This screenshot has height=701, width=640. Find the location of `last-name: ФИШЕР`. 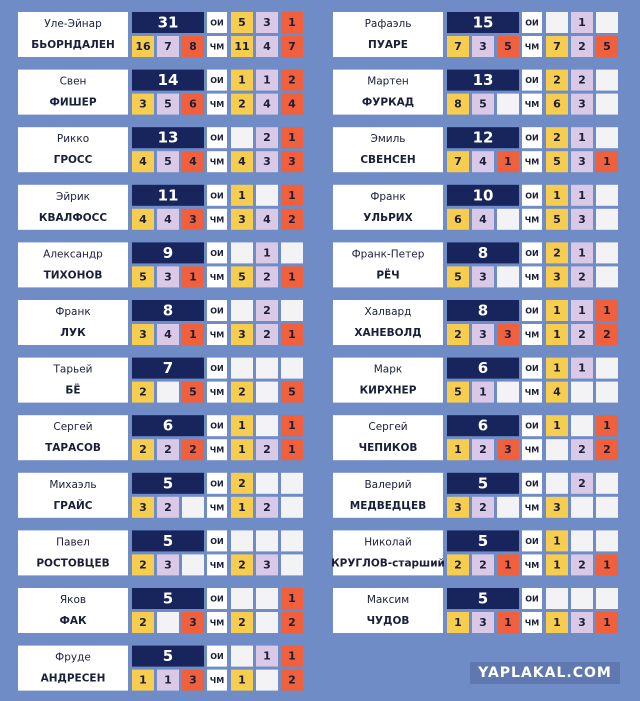

last-name: ФИШЕР is located at coordinates (72, 103).